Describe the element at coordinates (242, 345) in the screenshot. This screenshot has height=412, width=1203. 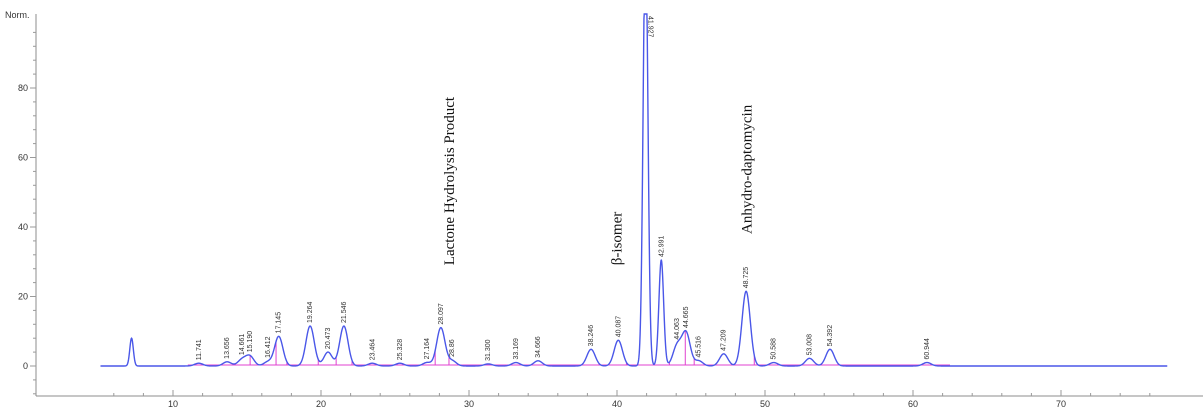
I see `peak-label: 14.661` at that location.